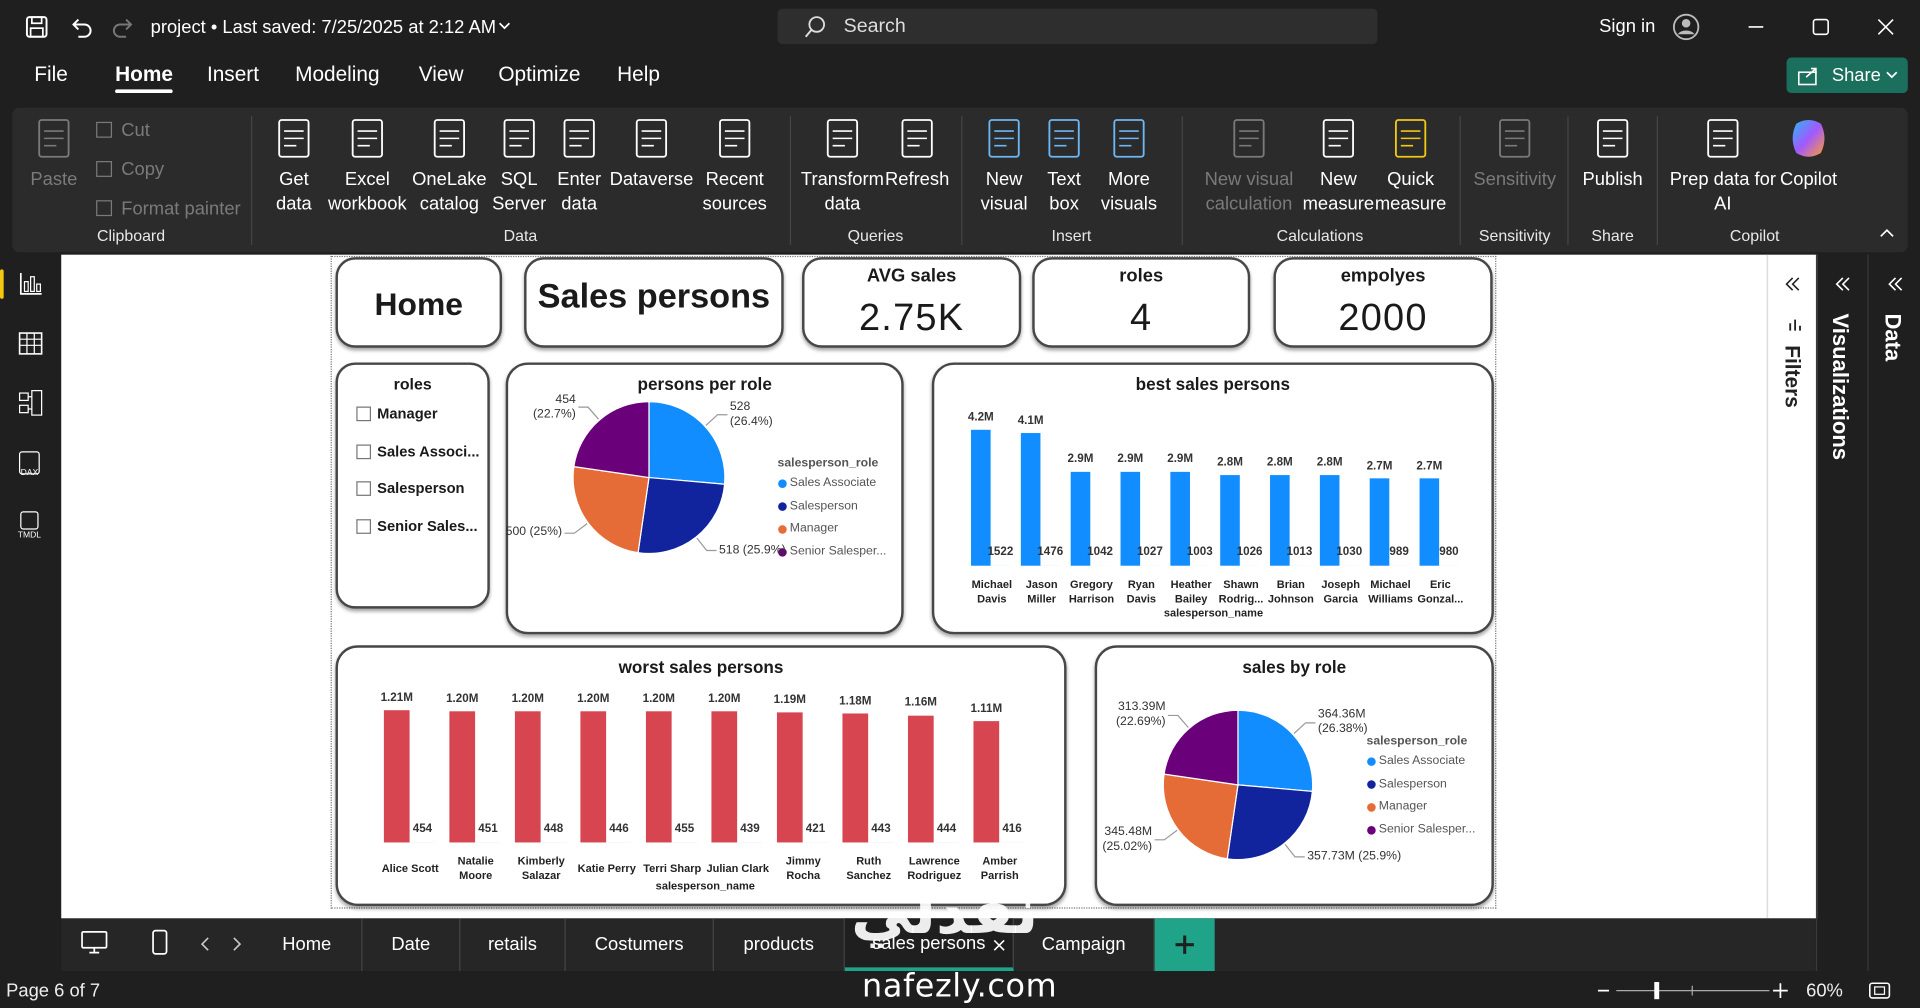 The height and width of the screenshot is (1008, 1920). What do you see at coordinates (611, 509) in the screenshot?
I see `pie-slice` at bounding box center [611, 509].